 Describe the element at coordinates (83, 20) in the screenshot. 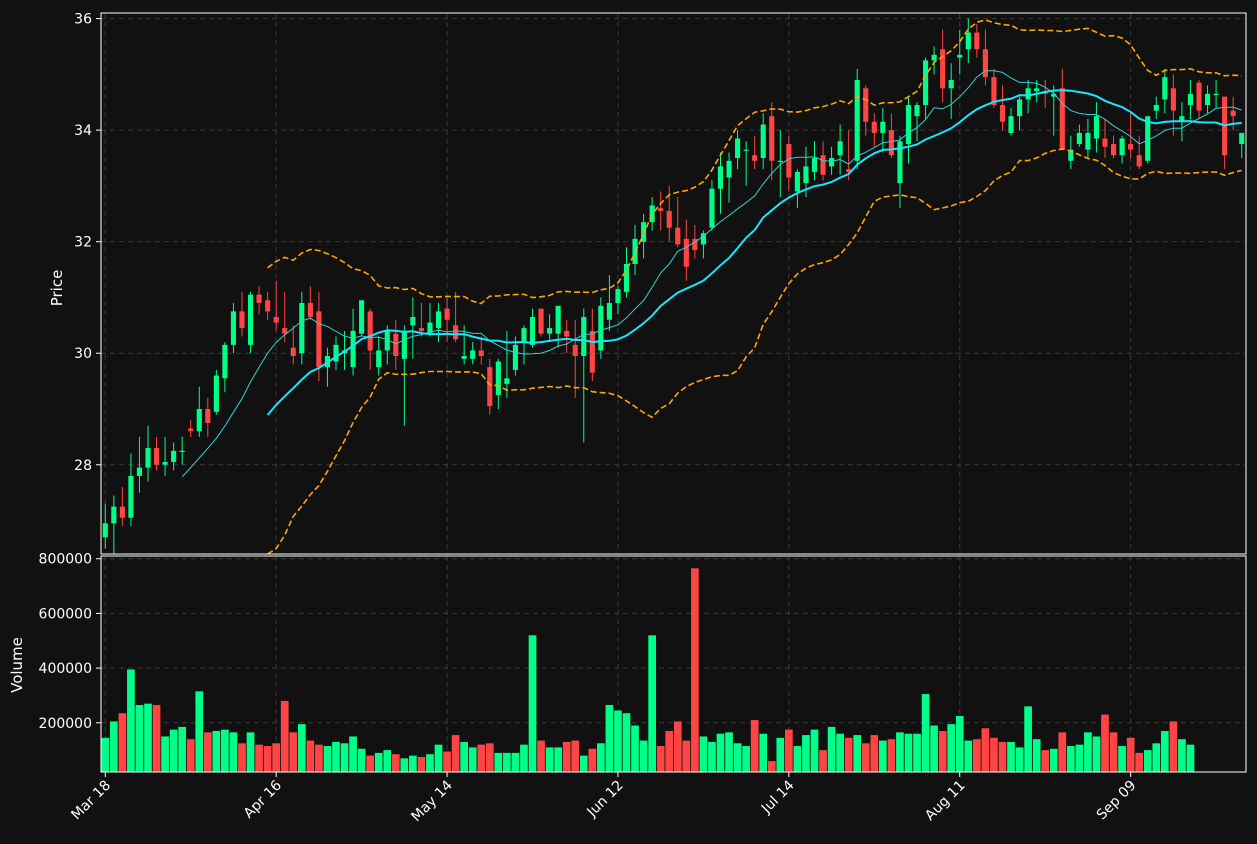

I see `price-tick-label: 36` at that location.